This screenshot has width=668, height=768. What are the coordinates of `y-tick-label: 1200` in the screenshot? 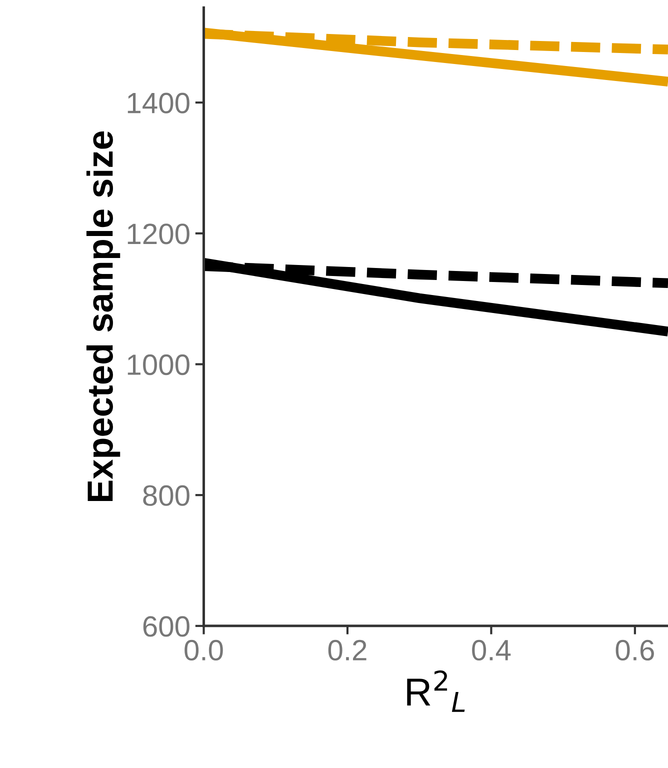 It's located at (159, 234).